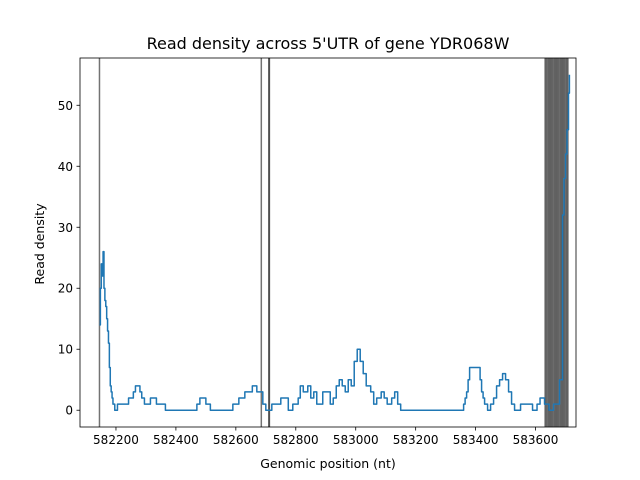 This screenshot has width=640, height=480. Describe the element at coordinates (356, 440) in the screenshot. I see `x-tick-label: 583000` at that location.